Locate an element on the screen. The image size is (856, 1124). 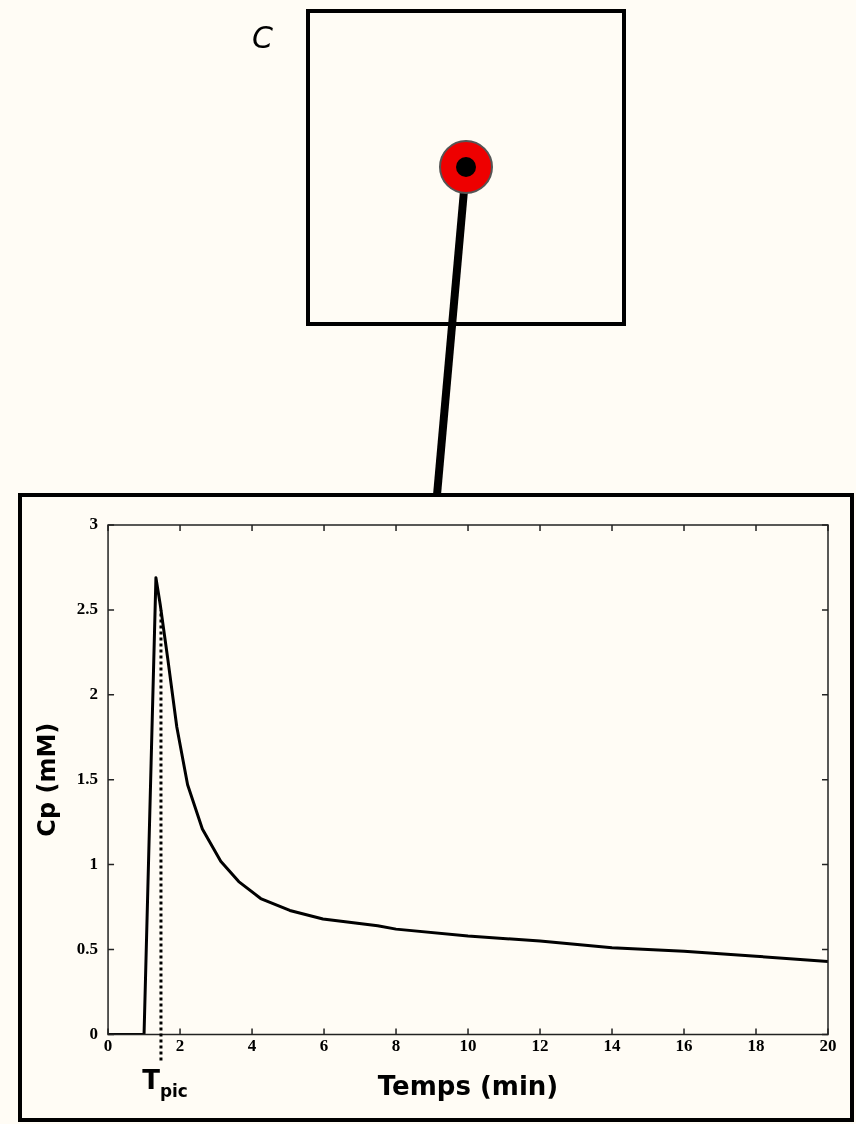
x-tick-label: 0 is located at coordinates (108, 1045).